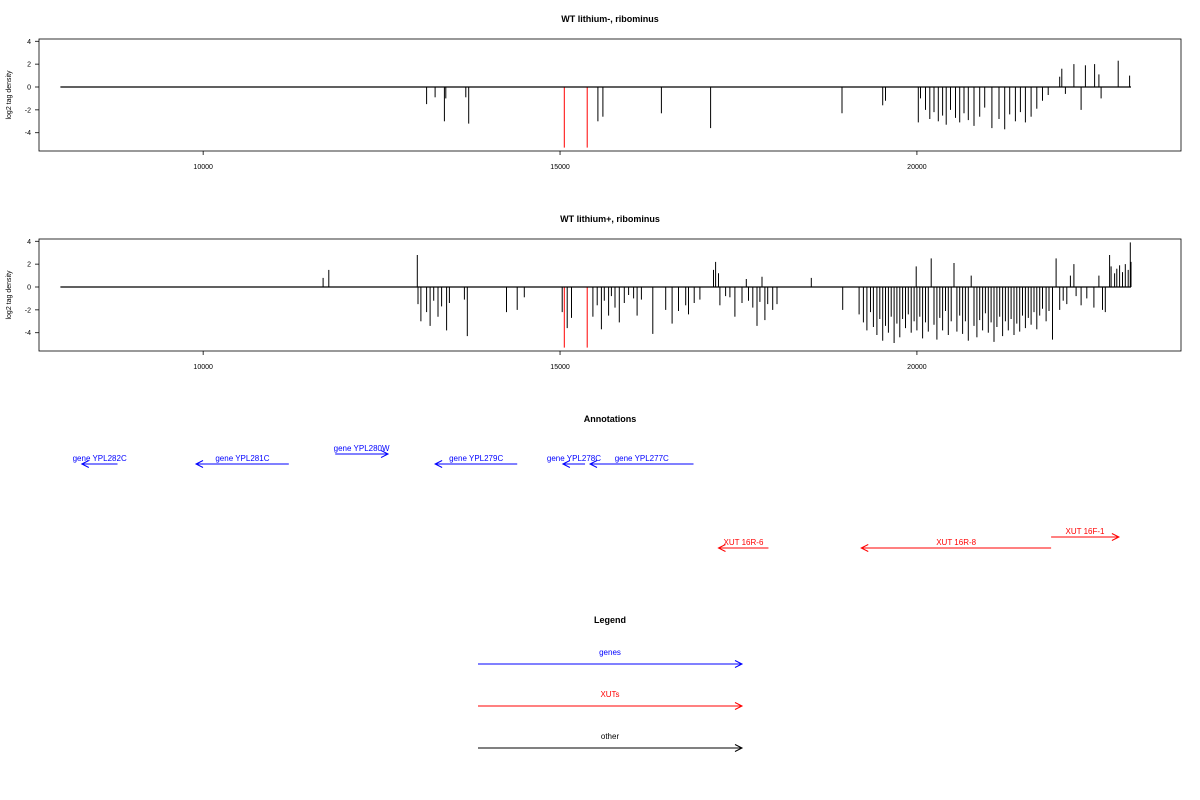 This screenshot has height=800, width=1200. Describe the element at coordinates (956, 542) in the screenshot. I see `feature-label: XUT 16R-8` at that location.